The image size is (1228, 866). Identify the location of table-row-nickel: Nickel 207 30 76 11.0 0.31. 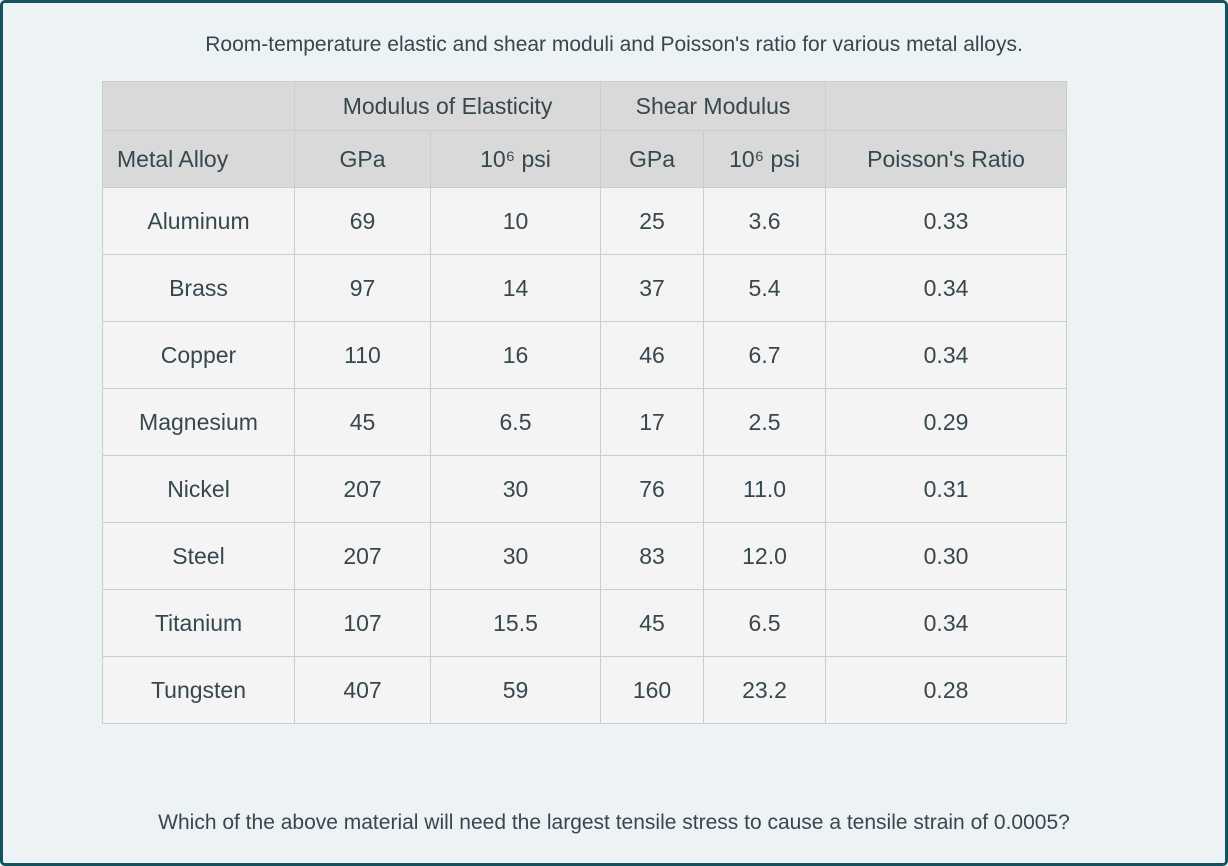
(585, 489).